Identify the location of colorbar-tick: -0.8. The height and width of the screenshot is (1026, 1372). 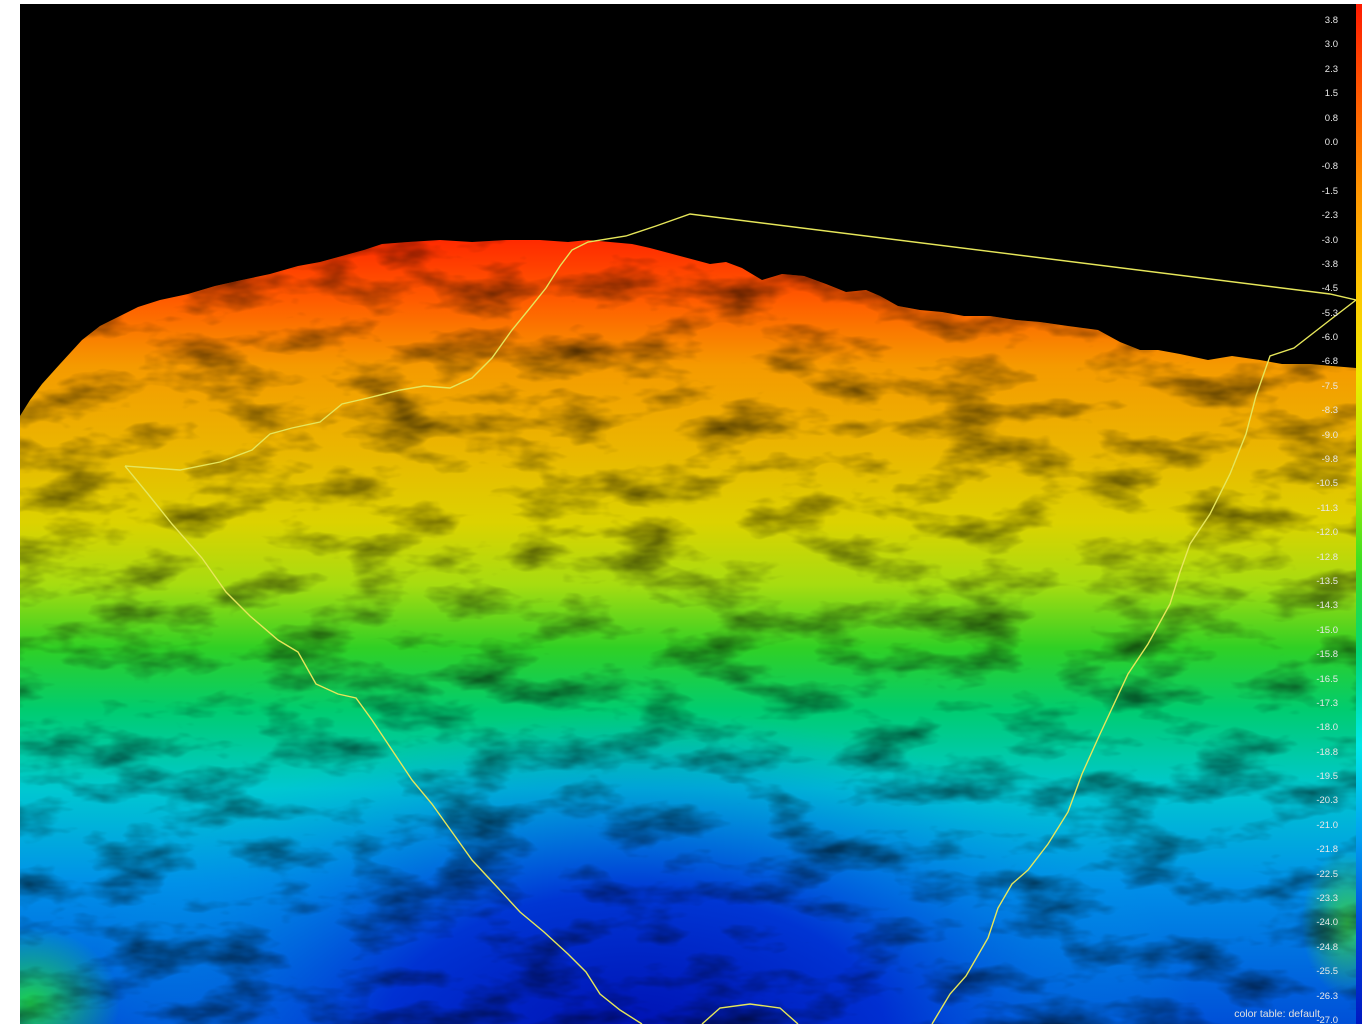
(1329, 167).